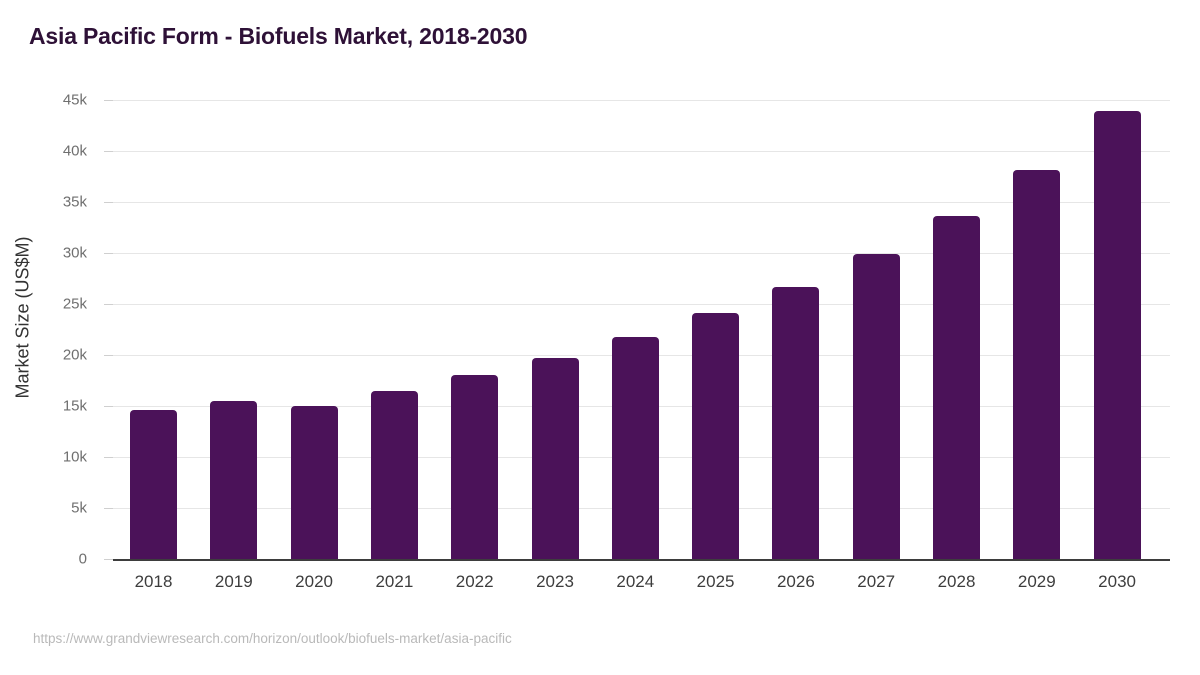  What do you see at coordinates (555, 581) in the screenshot?
I see `x-axis-tick-label: 2023` at bounding box center [555, 581].